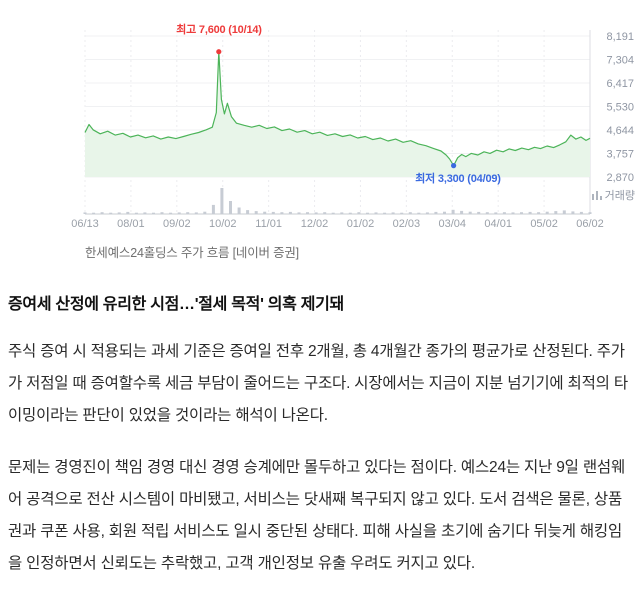 This screenshot has width=640, height=594. I want to click on x-axis-label: 01/02, so click(361, 224).